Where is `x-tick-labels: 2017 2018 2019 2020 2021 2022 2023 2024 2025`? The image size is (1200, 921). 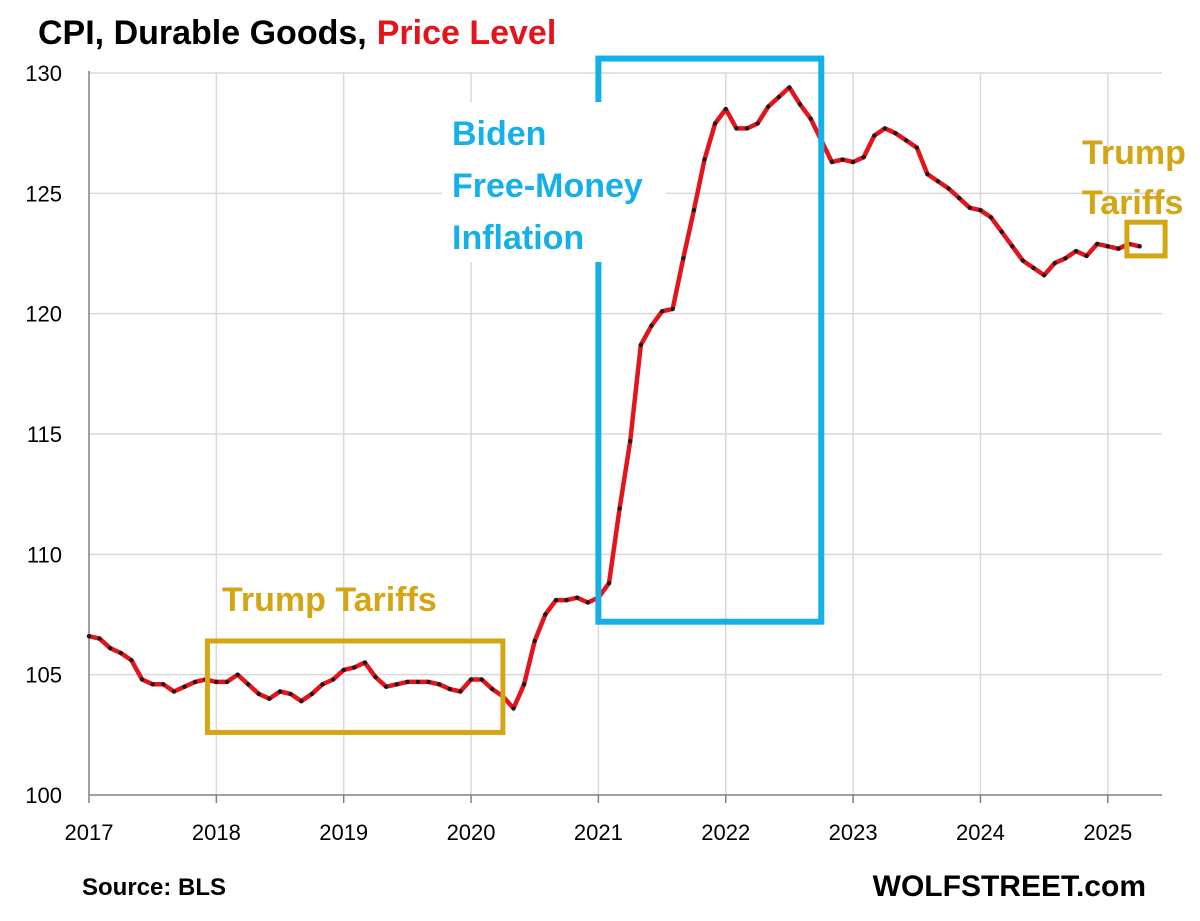
x-tick-labels: 2017 2018 2019 2020 2021 2022 2023 2024 2025 is located at coordinates (599, 832).